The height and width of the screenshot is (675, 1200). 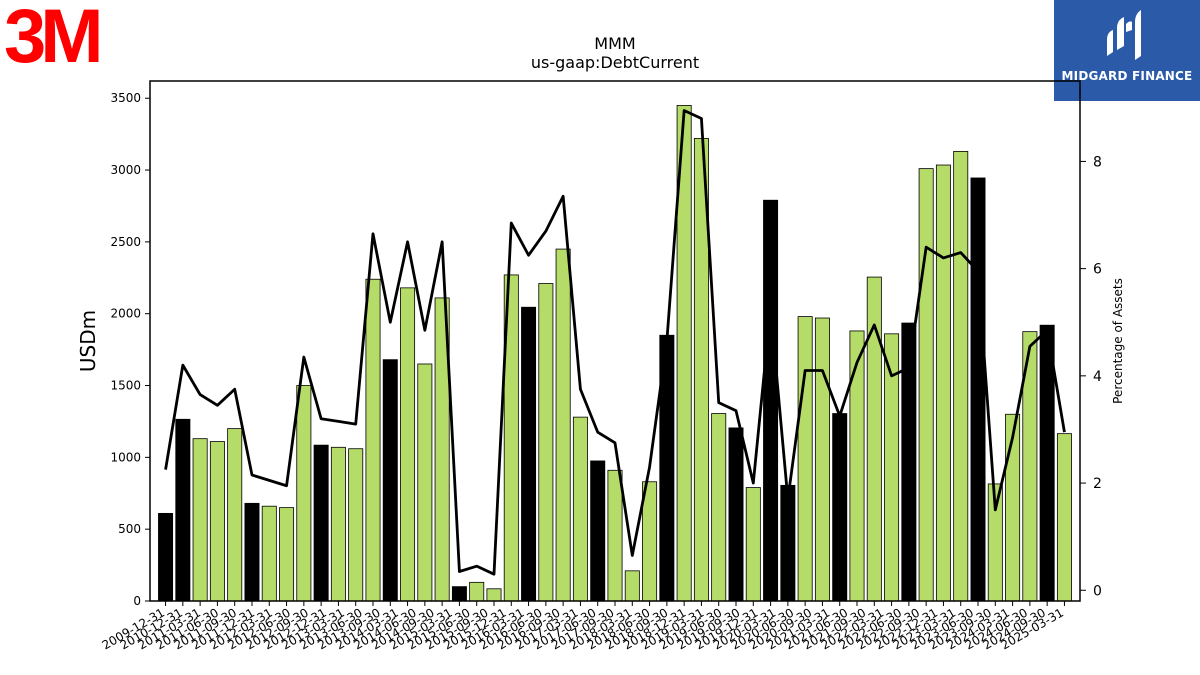 I want to click on chart-title: MMM, so click(x=614, y=43).